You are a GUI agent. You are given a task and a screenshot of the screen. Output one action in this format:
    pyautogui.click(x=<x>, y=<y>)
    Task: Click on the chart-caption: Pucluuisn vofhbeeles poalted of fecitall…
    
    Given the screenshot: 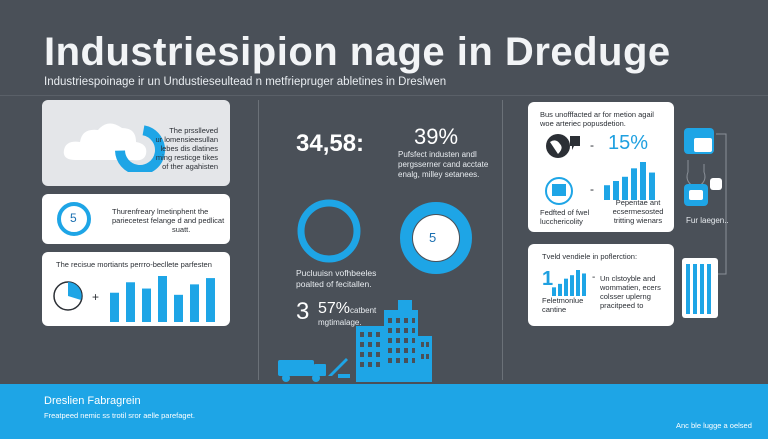 What is the action you would take?
    pyautogui.click(x=336, y=279)
    